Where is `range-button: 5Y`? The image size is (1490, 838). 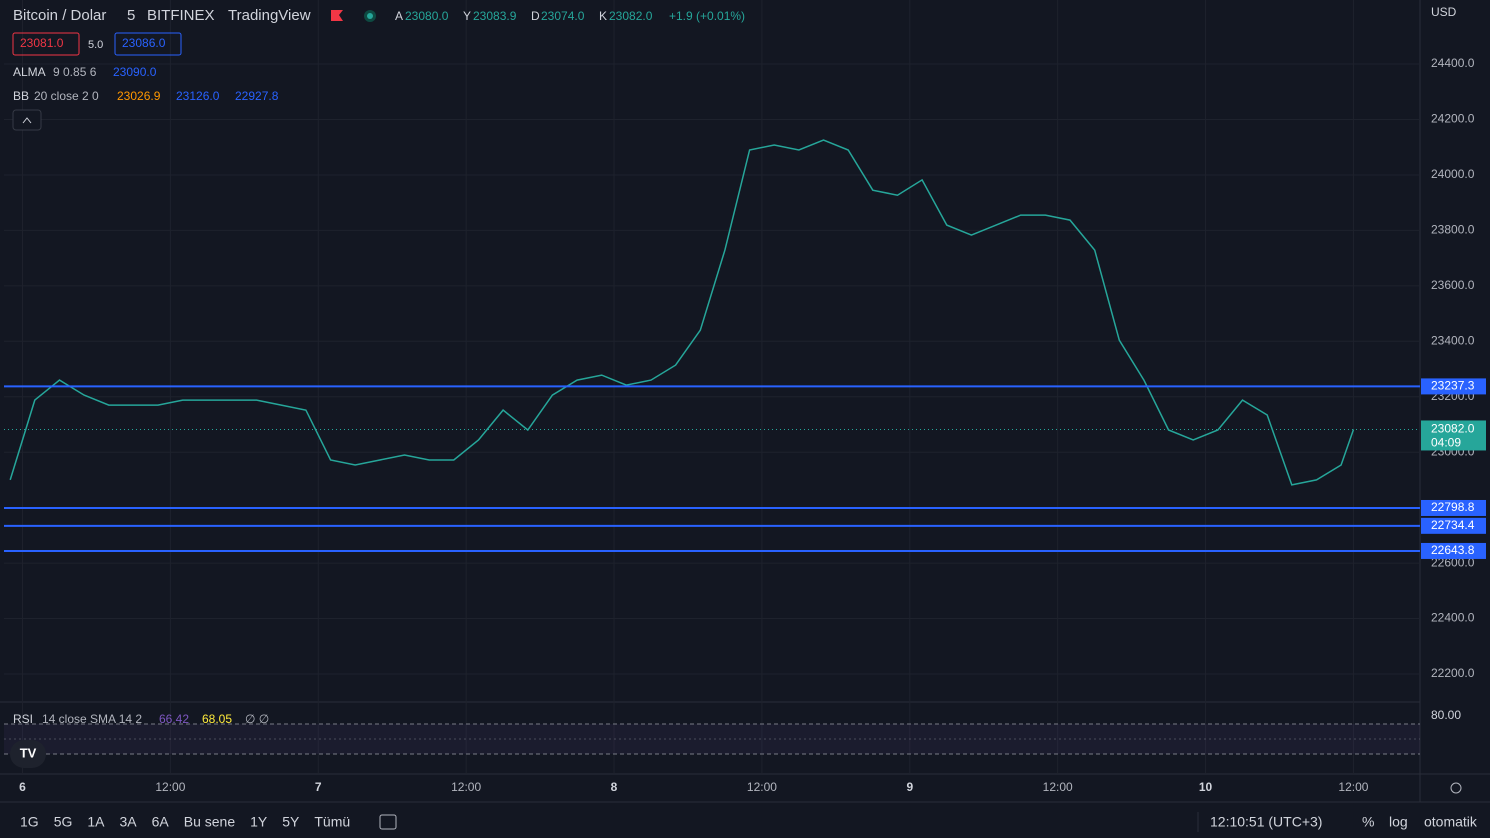
range-button: 5Y is located at coordinates (291, 822).